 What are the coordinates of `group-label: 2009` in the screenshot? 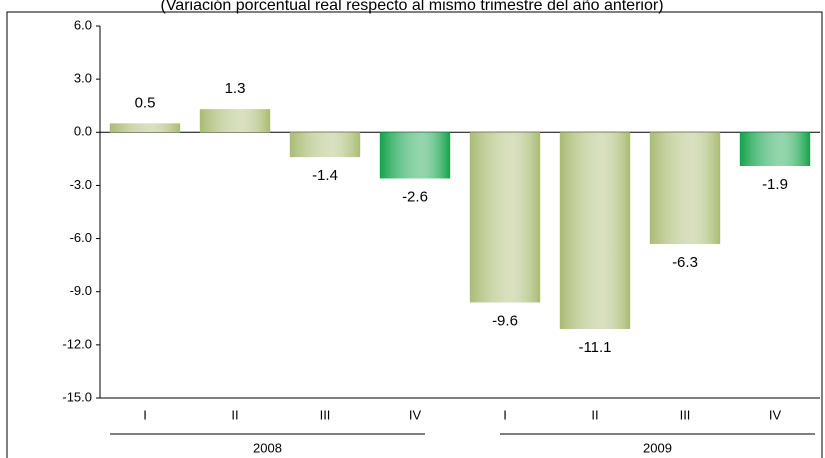 It's located at (657, 447).